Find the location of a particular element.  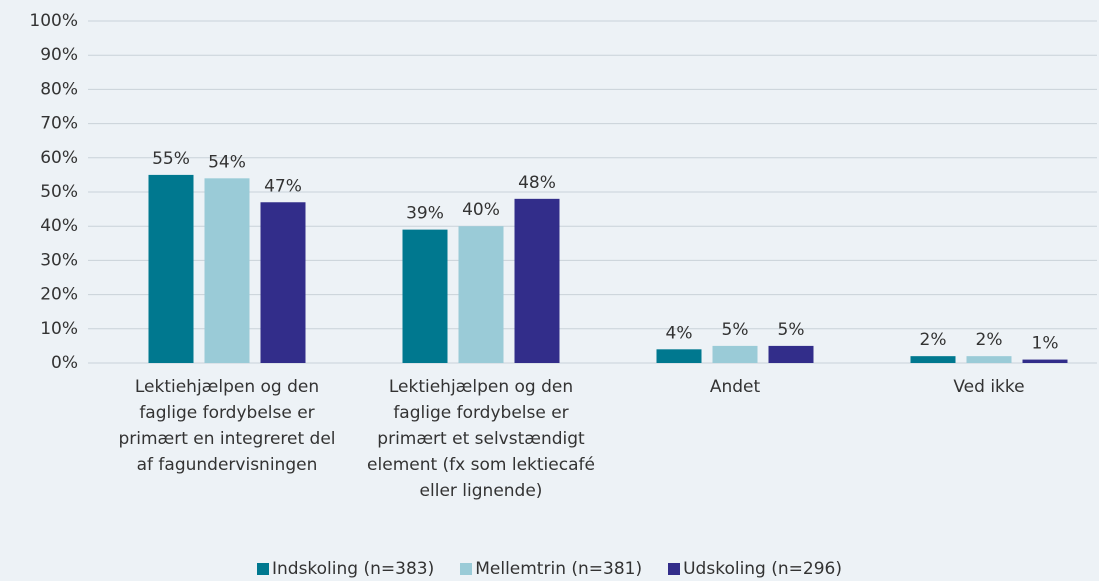

x-tick-label: Ved ikke is located at coordinates (989, 387).